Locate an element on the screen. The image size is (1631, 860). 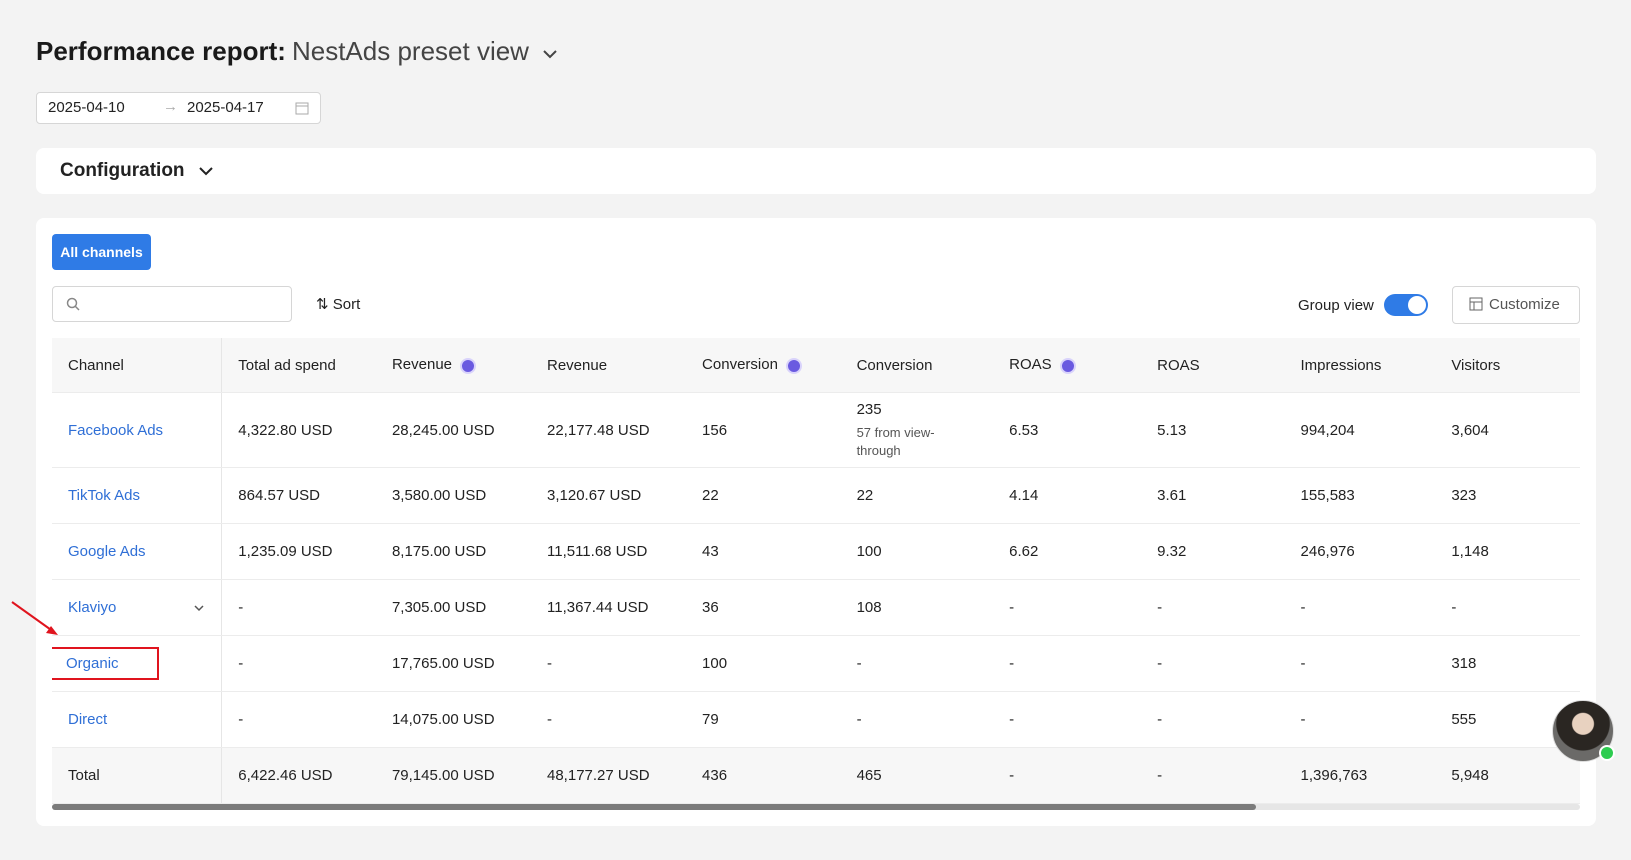
channel-link: Google Ads is located at coordinates (107, 551).